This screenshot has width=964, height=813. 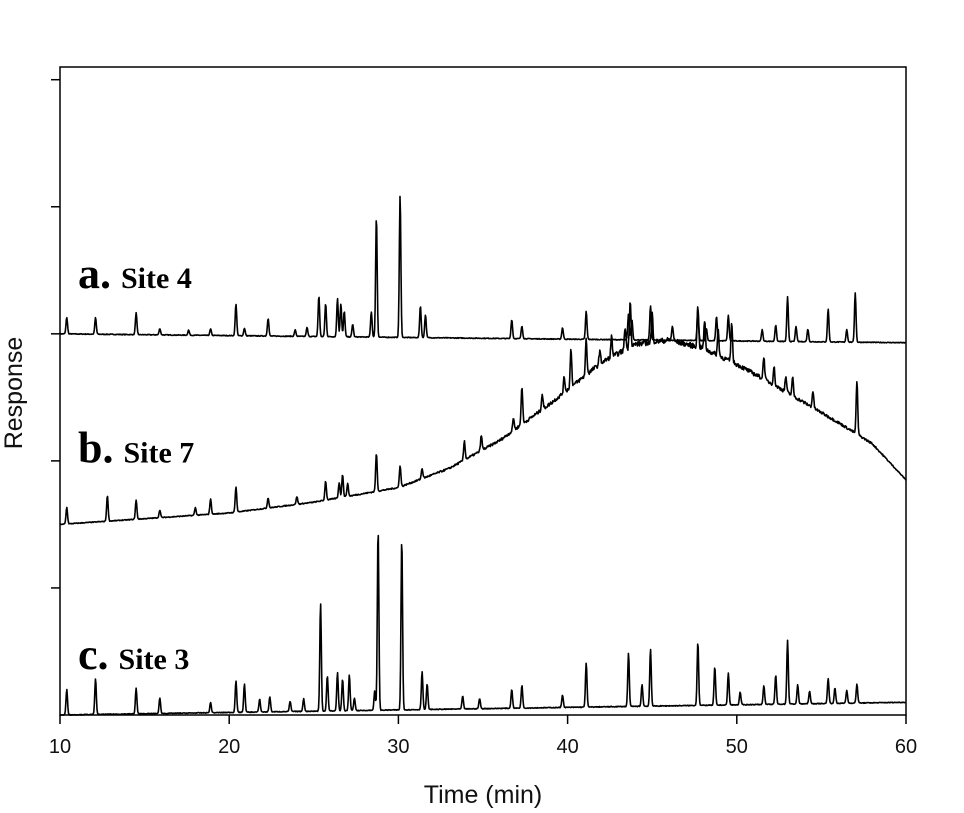 I want to click on trace-b-label: b. Site 7, so click(x=136, y=447).